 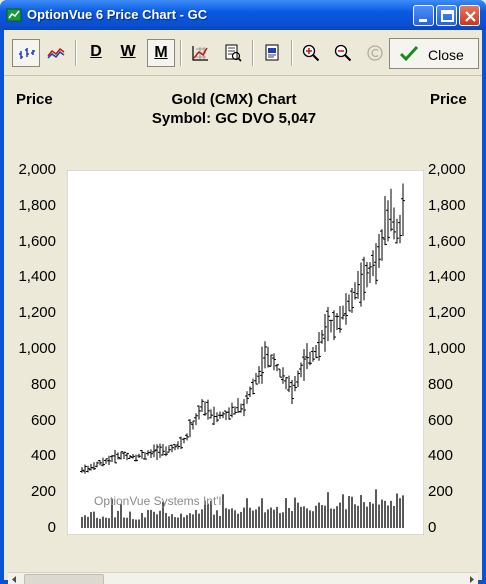 I want to click on title-bar: OptionVue 6 Price Chart - GC, so click(x=243, y=15).